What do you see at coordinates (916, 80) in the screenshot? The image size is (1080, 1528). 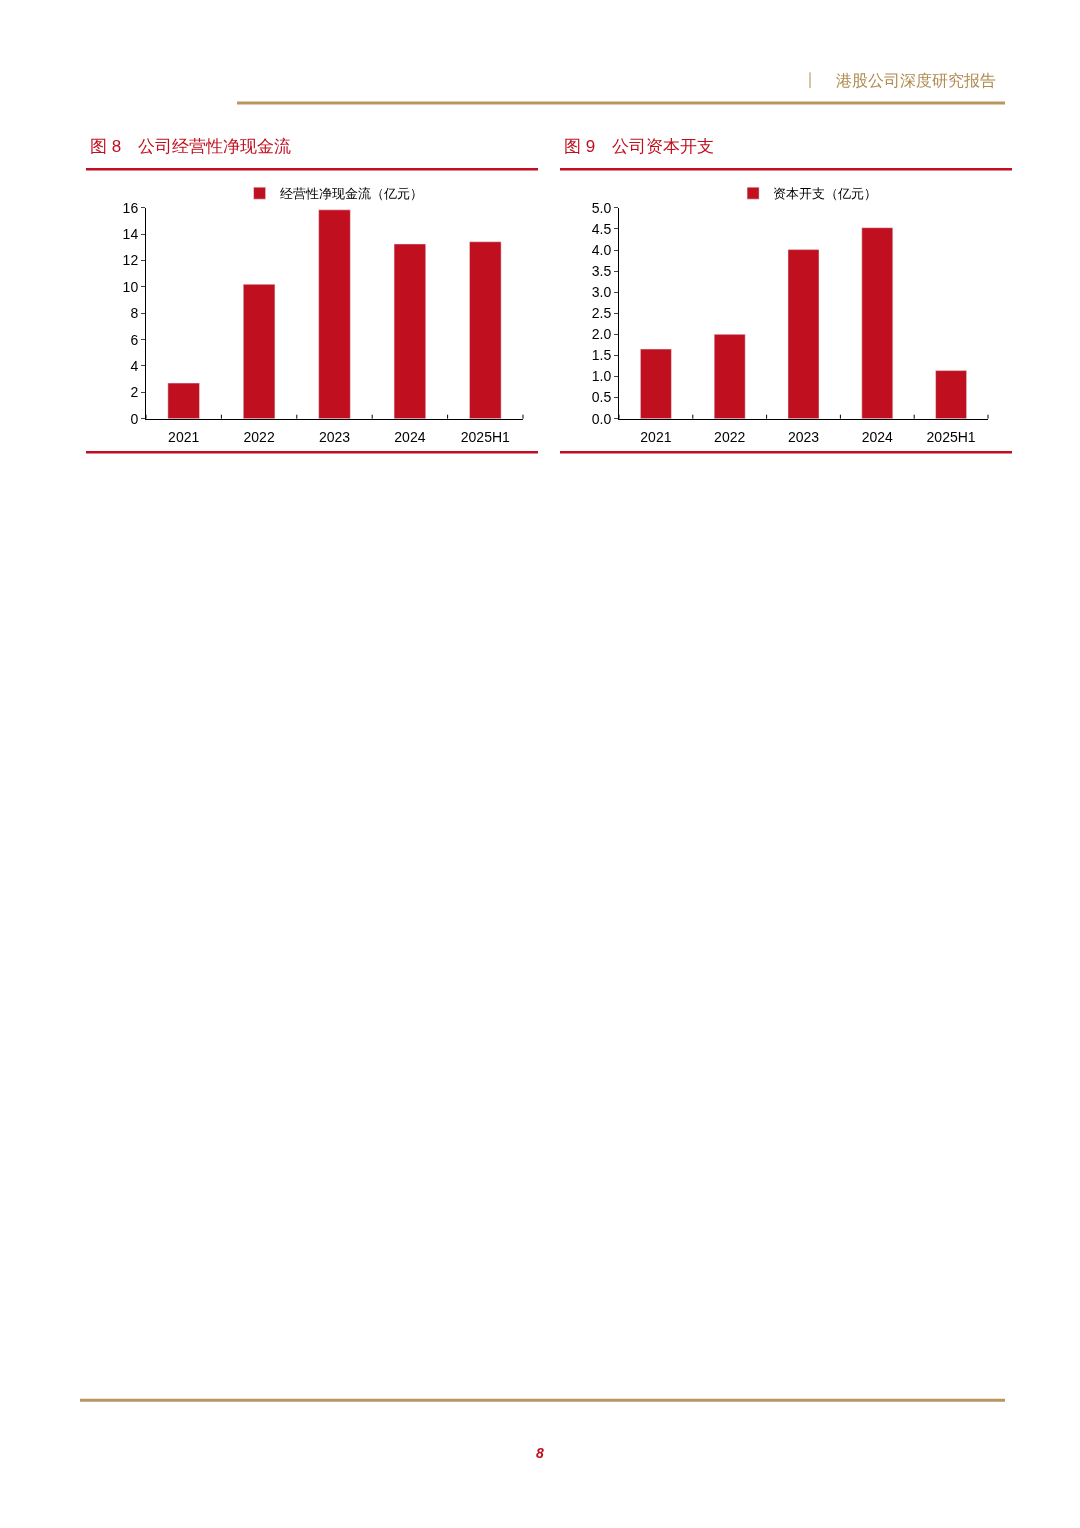 I see `text: 港股公司深度研究报告` at bounding box center [916, 80].